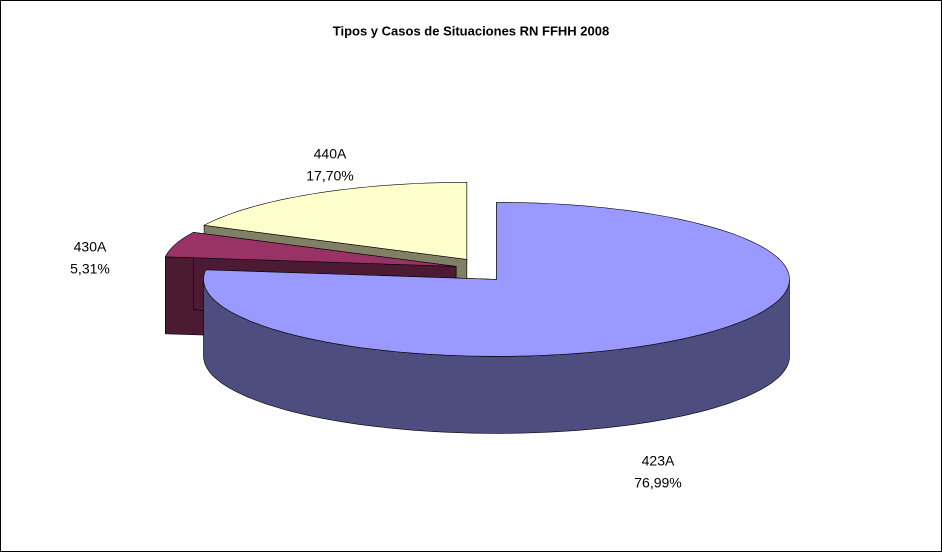  Describe the element at coordinates (330, 154) in the screenshot. I see `slice-label: 440A` at that location.